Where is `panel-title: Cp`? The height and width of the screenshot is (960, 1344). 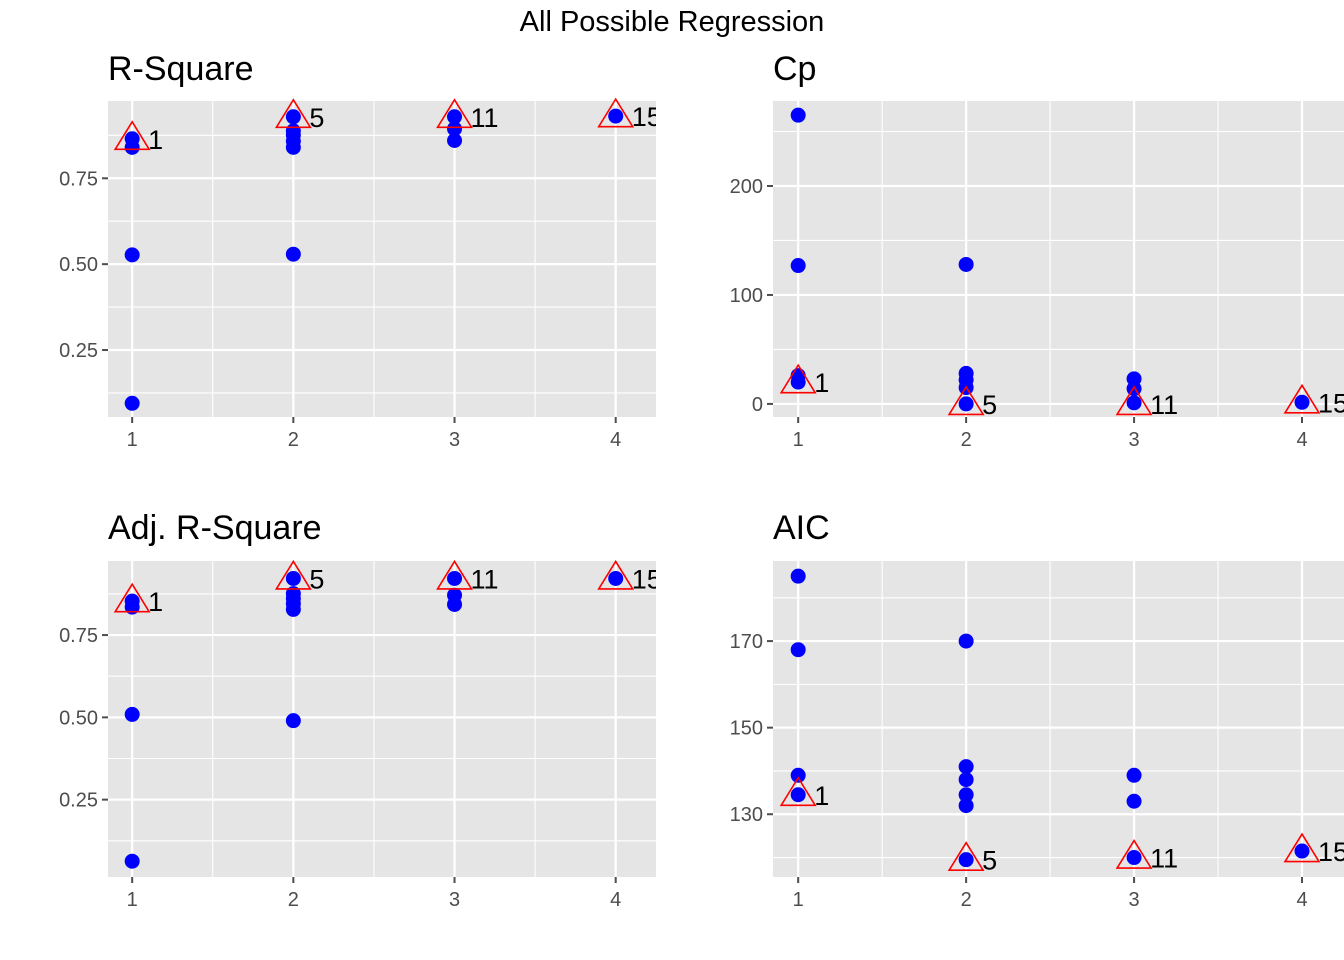
panel-title: Cp is located at coordinates (794, 69).